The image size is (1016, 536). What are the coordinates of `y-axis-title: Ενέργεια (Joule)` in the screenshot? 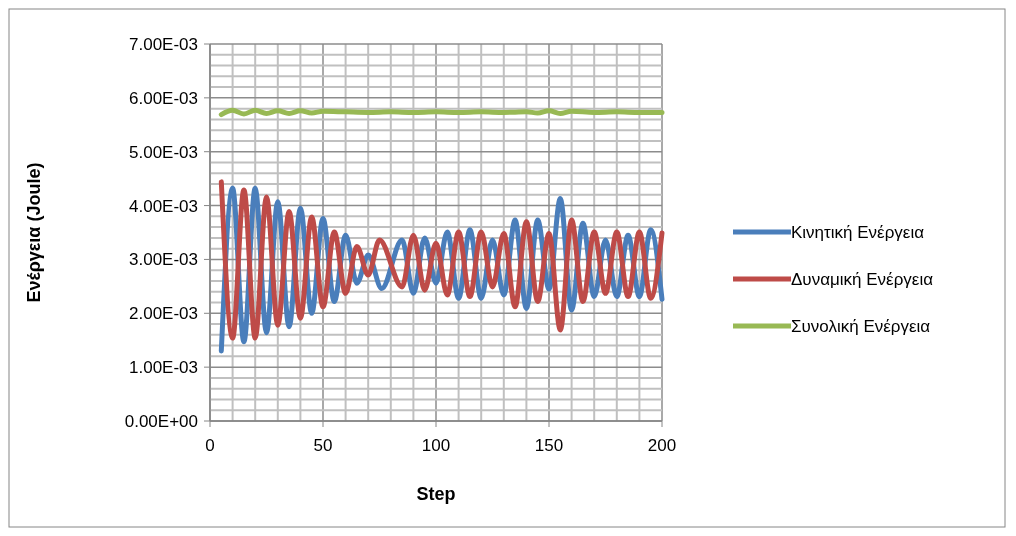 It's located at (34, 232).